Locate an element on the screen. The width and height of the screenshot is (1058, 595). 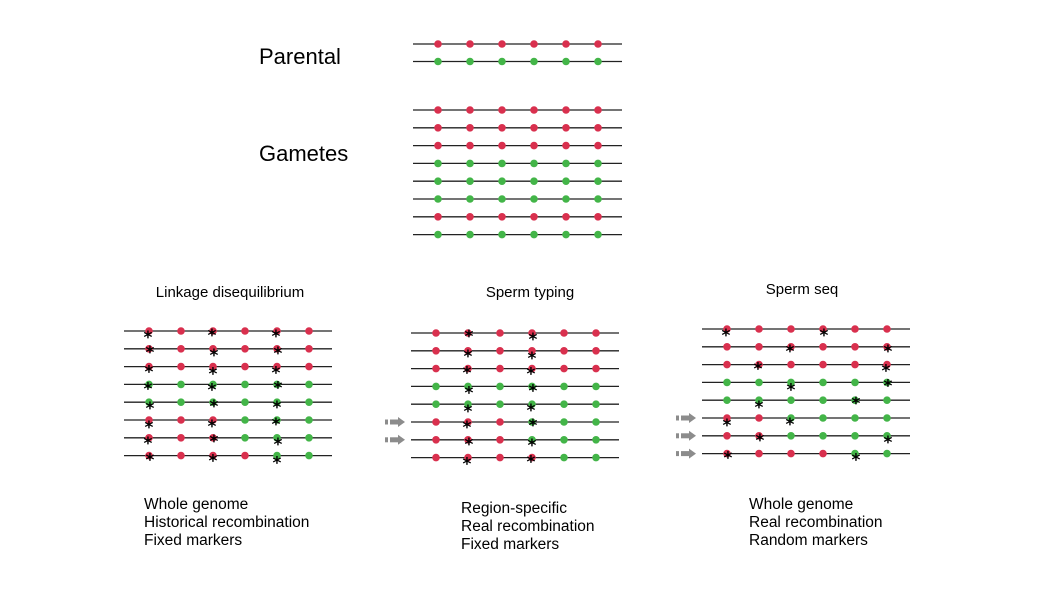
parental-label: Parental is located at coordinates (300, 56).